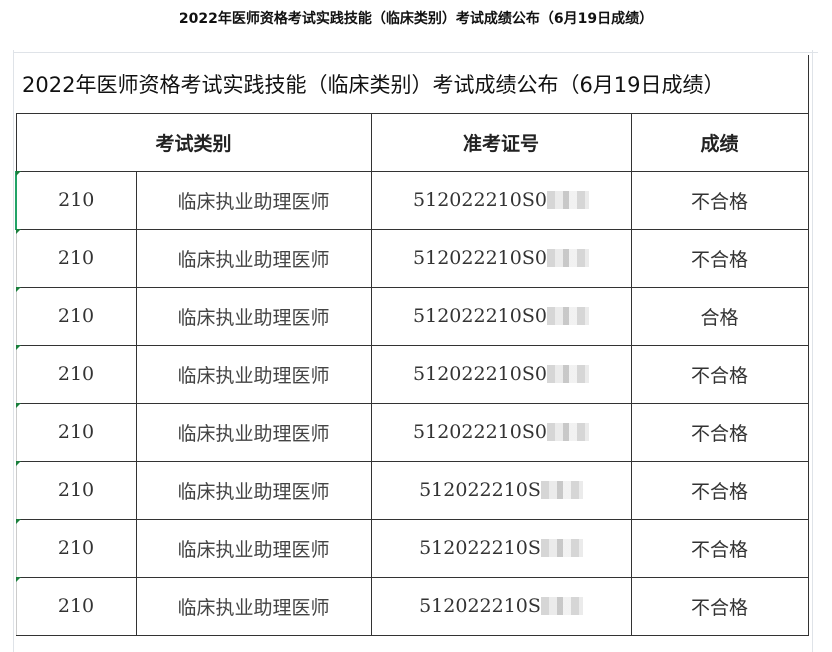 This screenshot has height=652, width=832. Describe the element at coordinates (719, 142) in the screenshot. I see `header-result: 成绩` at that location.